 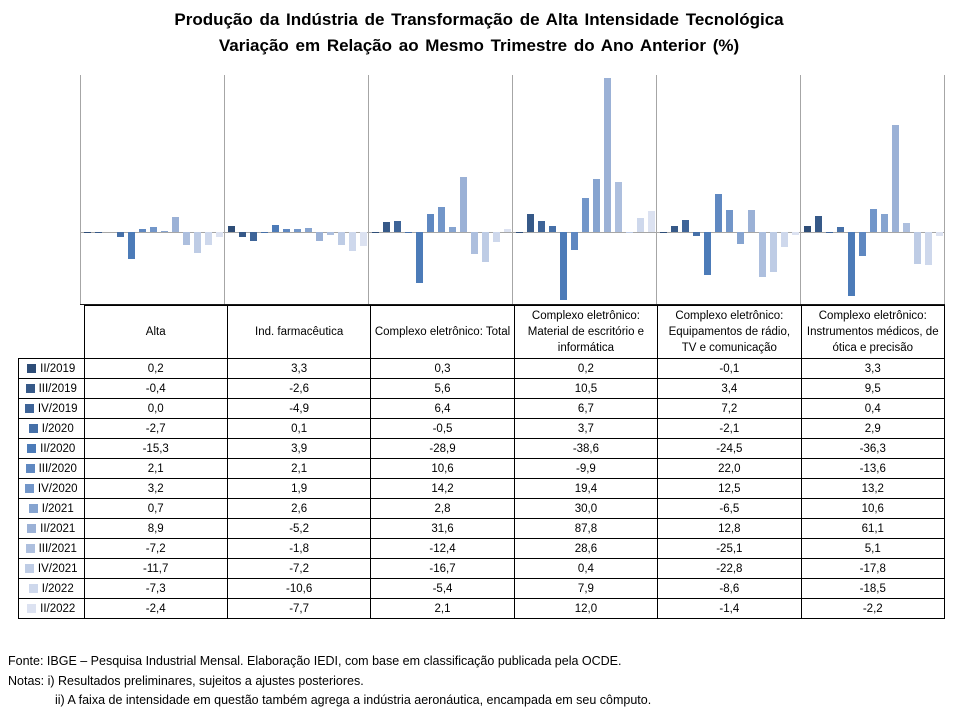 I want to click on value-cell: 12,0, so click(x=586, y=608).